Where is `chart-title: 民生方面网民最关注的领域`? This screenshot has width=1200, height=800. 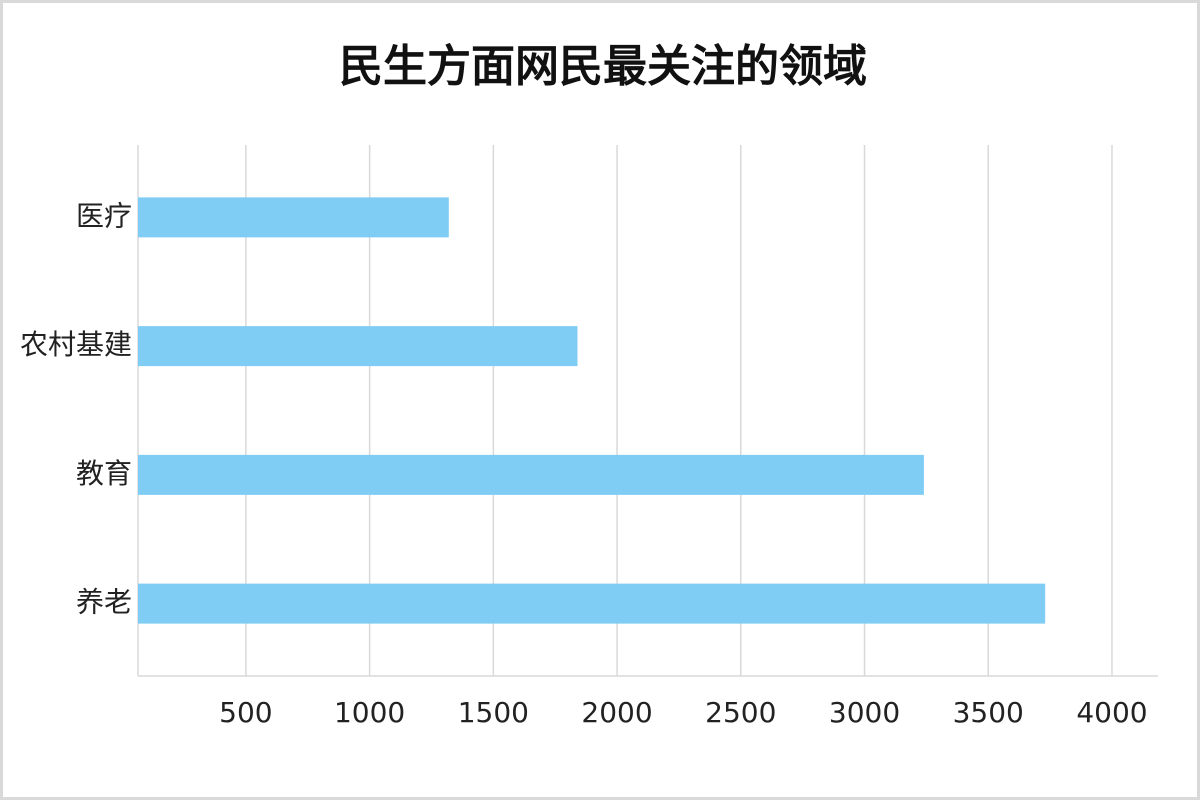
chart-title: 民生方面网民最关注的领域 is located at coordinates (603, 66).